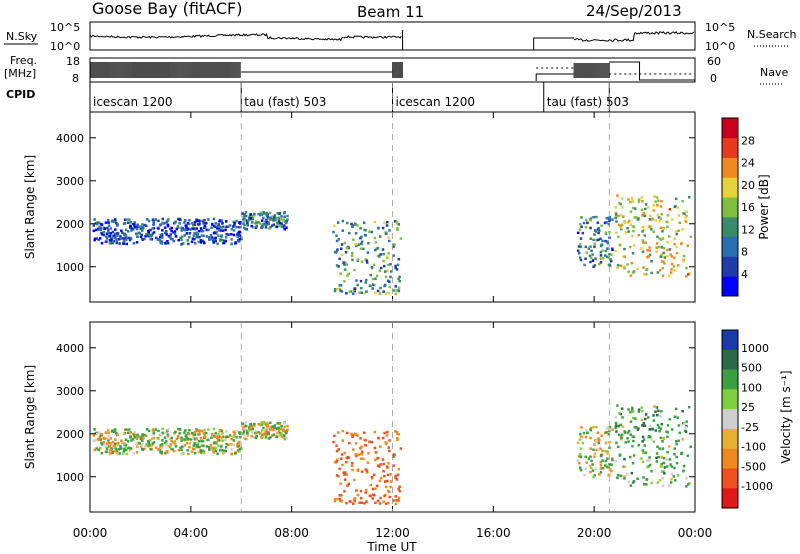 Image resolution: width=800 pixels, height=554 pixels. I want to click on nave-label: Nave, so click(774, 72).